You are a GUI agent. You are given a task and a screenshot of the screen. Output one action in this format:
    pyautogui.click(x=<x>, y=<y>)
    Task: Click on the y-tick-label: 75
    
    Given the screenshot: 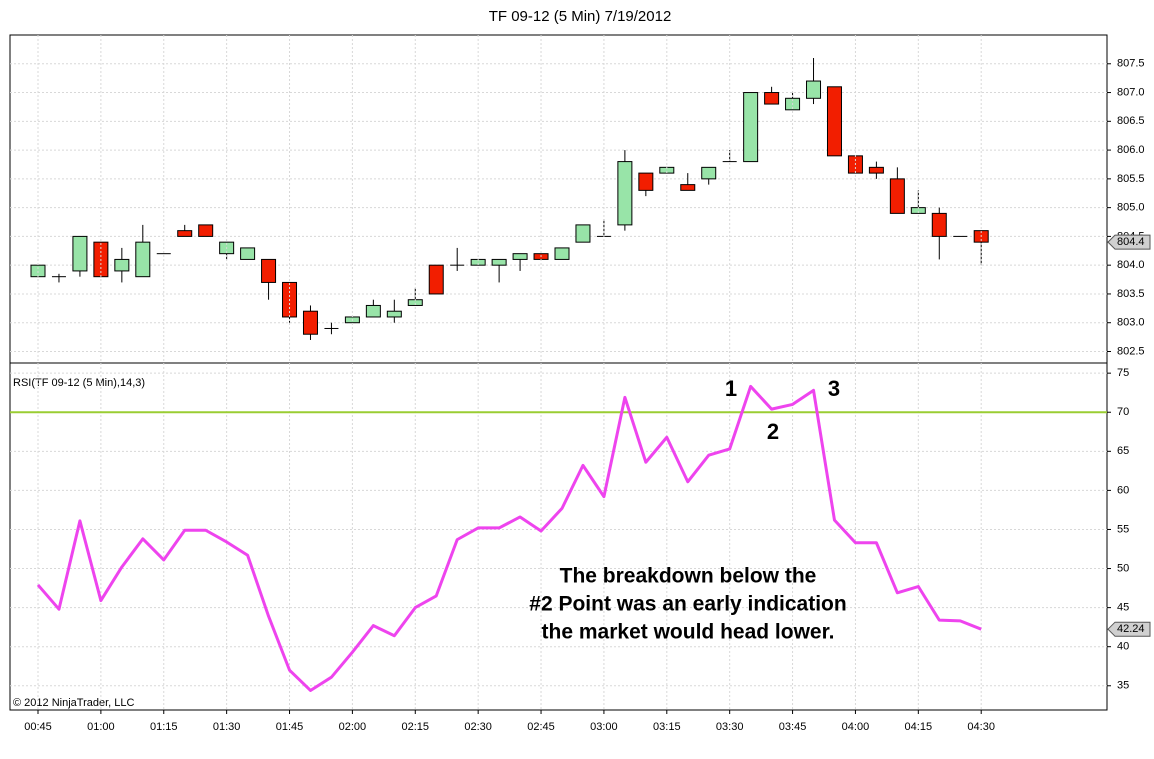 What is the action you would take?
    pyautogui.click(x=1123, y=373)
    